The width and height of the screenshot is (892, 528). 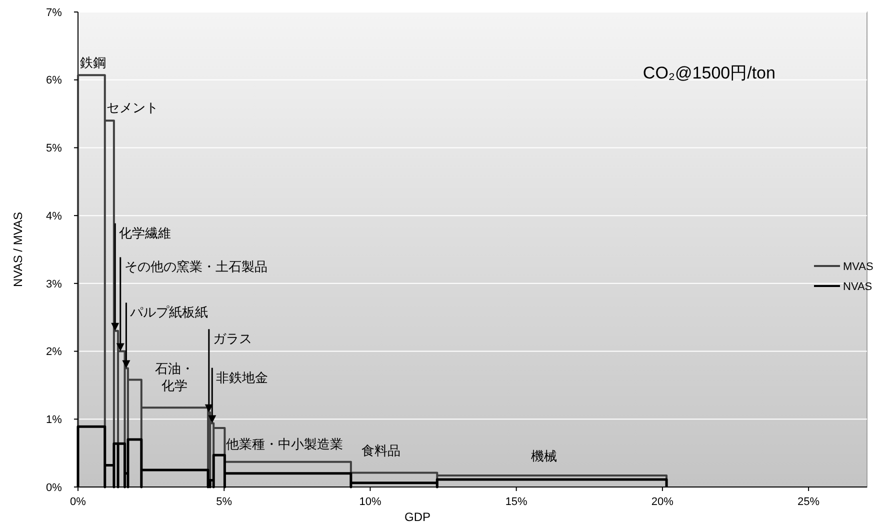 I want to click on x-tick-label: 15%, so click(x=516, y=502).